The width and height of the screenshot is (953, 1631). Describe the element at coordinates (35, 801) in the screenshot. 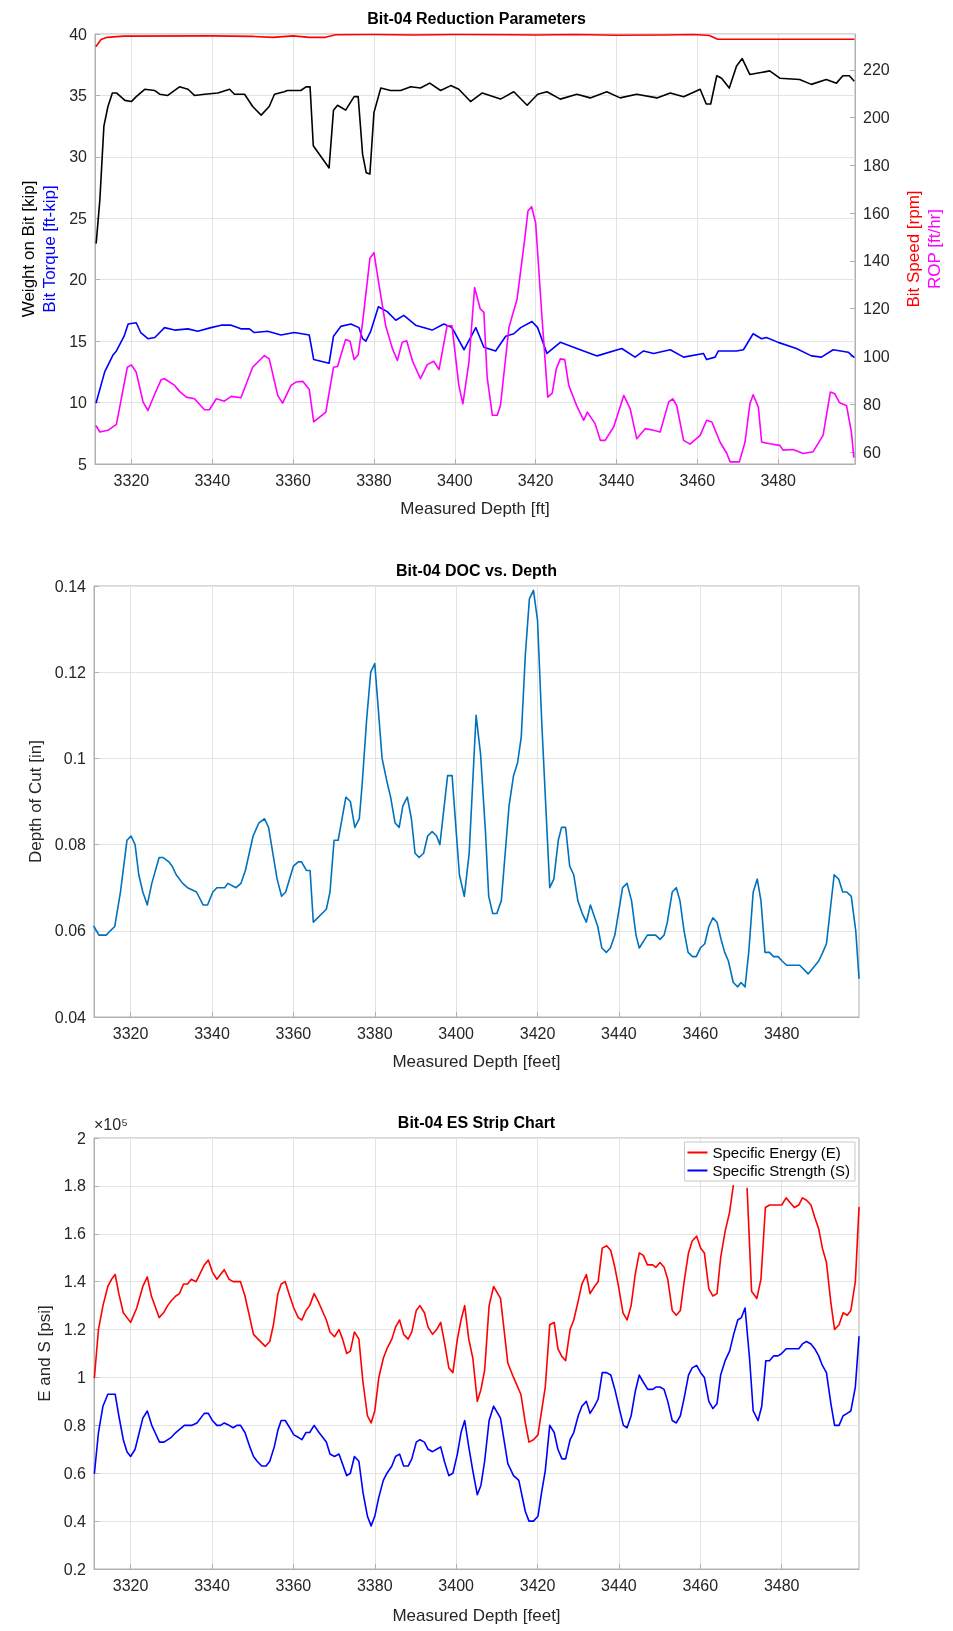

I see `y-axis-title: Depth of Cut [in]` at that location.